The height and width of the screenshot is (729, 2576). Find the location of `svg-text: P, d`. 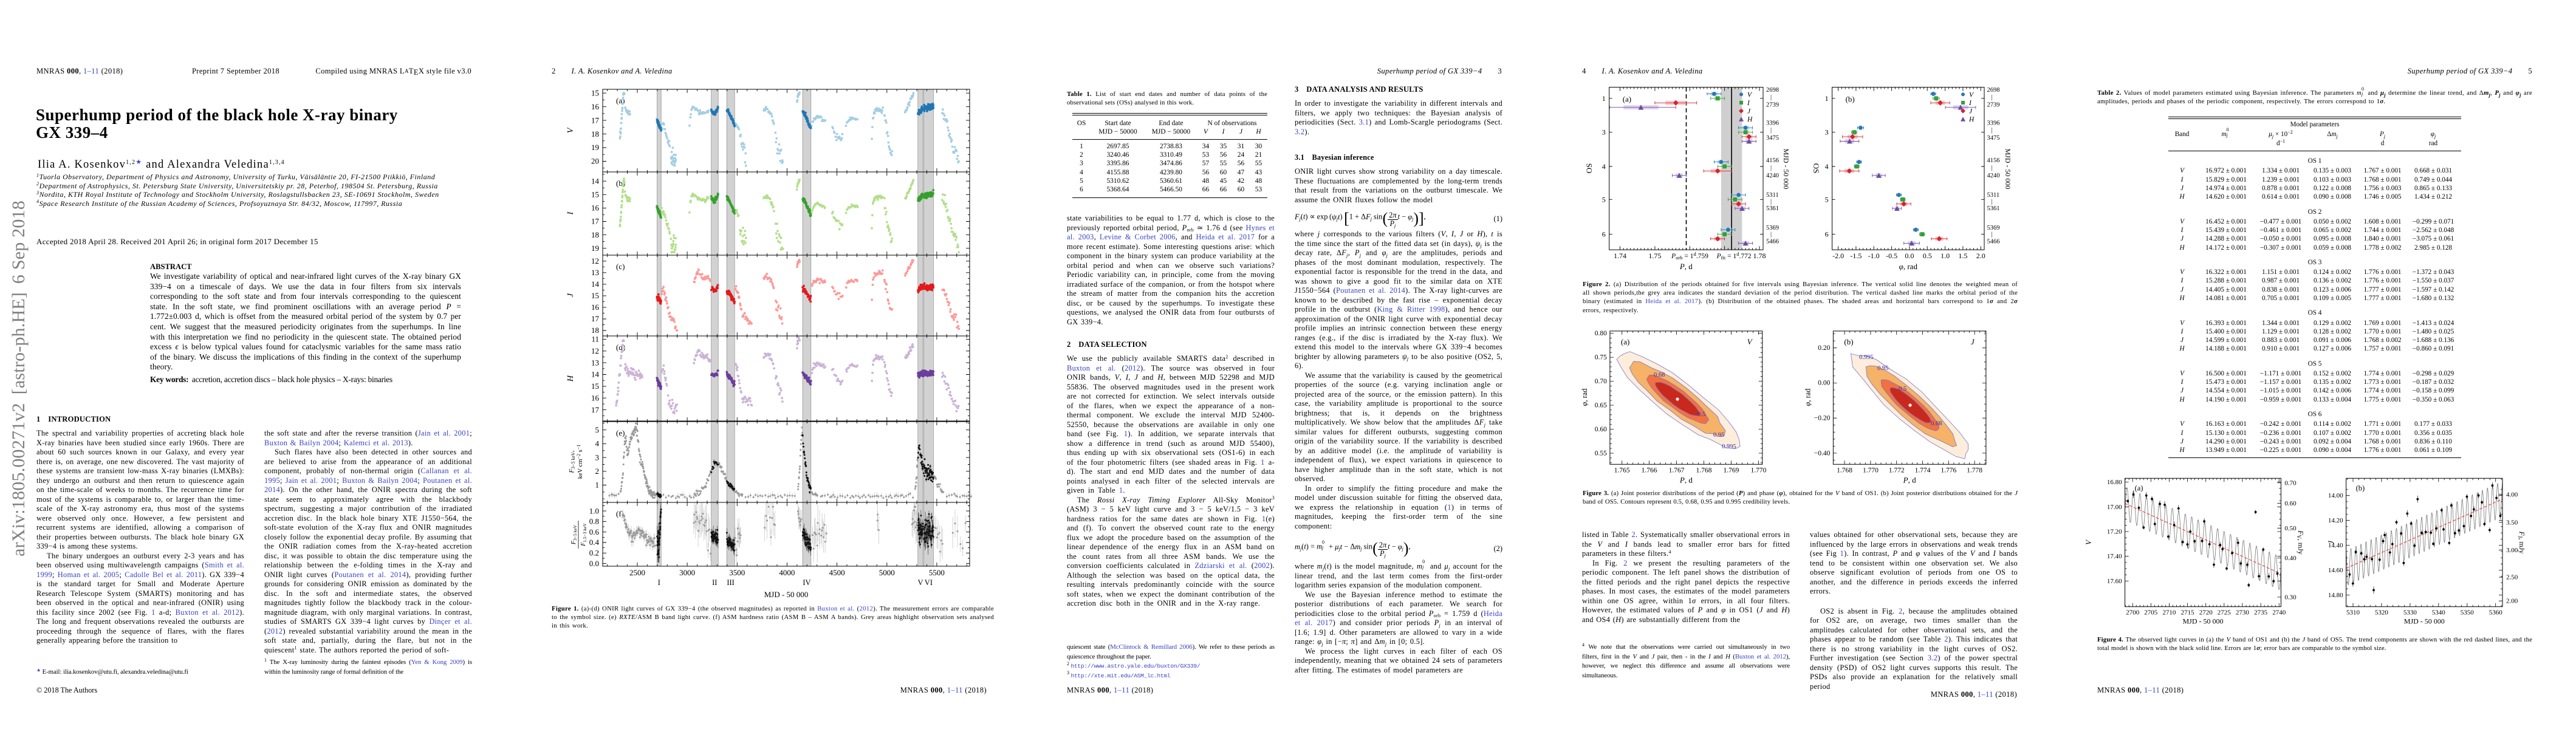

svg-text: P, d is located at coordinates (1686, 266).